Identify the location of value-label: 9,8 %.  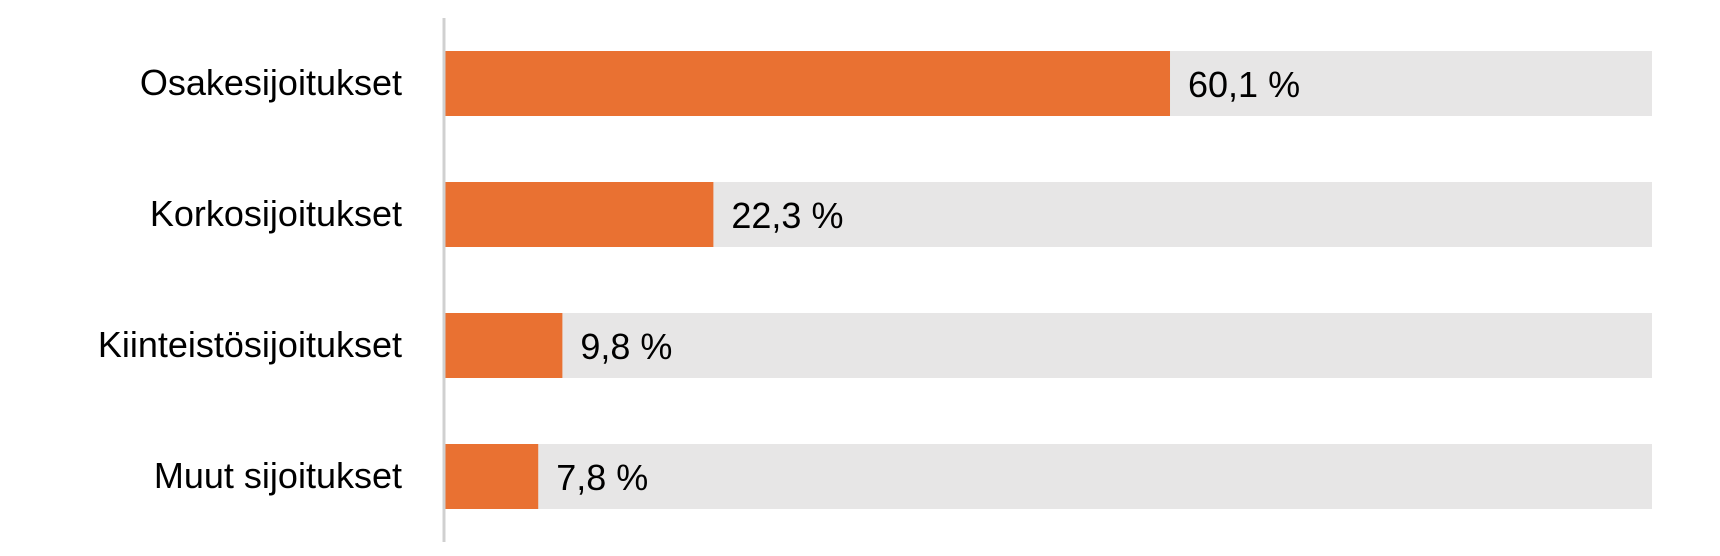
(626, 346).